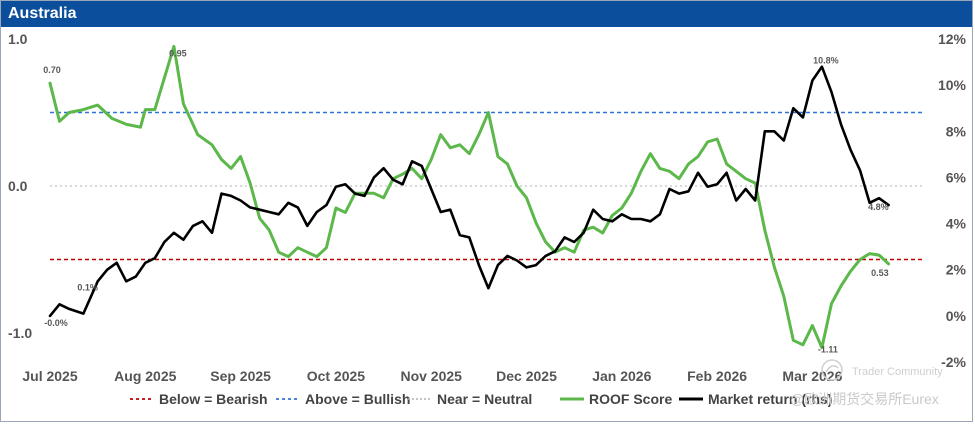  Describe the element at coordinates (956, 131) in the screenshot. I see `right-tick-label: 8%` at that location.